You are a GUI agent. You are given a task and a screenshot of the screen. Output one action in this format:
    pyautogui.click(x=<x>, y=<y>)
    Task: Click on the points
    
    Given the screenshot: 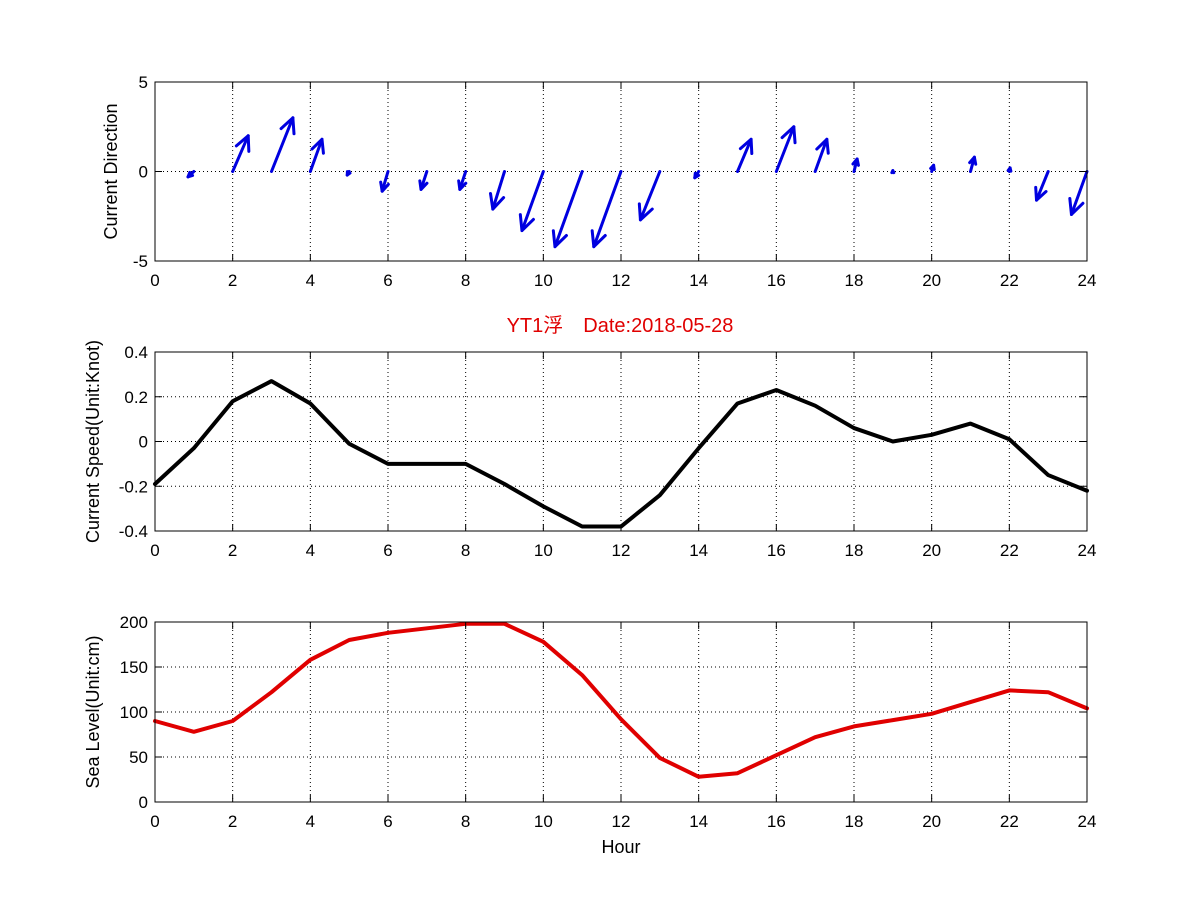 What is the action you would take?
    pyautogui.click(x=621, y=453)
    